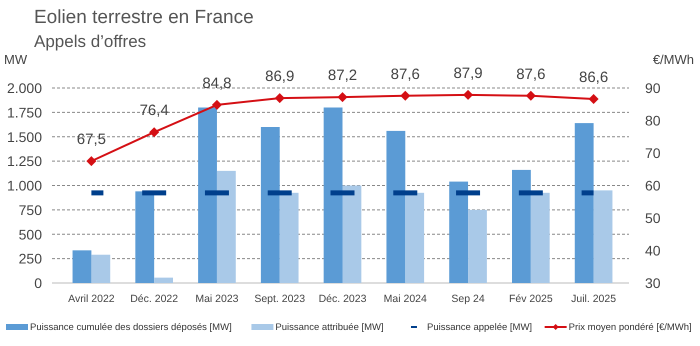  I want to click on data-label: 84,8, so click(217, 83).